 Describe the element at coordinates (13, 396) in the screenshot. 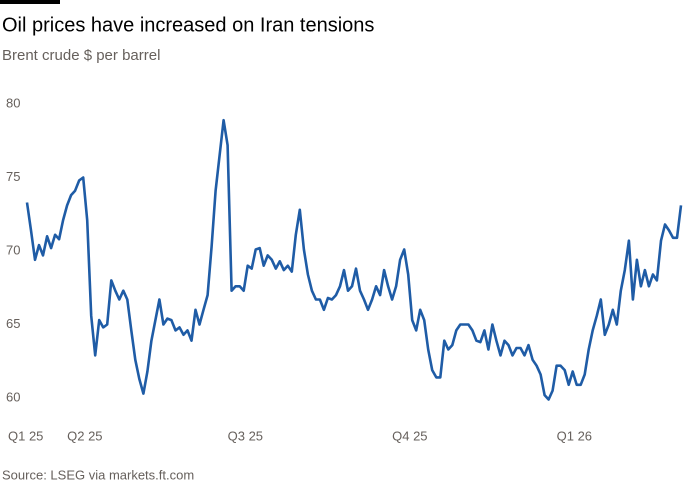

I see `y-tick-label: 60` at that location.